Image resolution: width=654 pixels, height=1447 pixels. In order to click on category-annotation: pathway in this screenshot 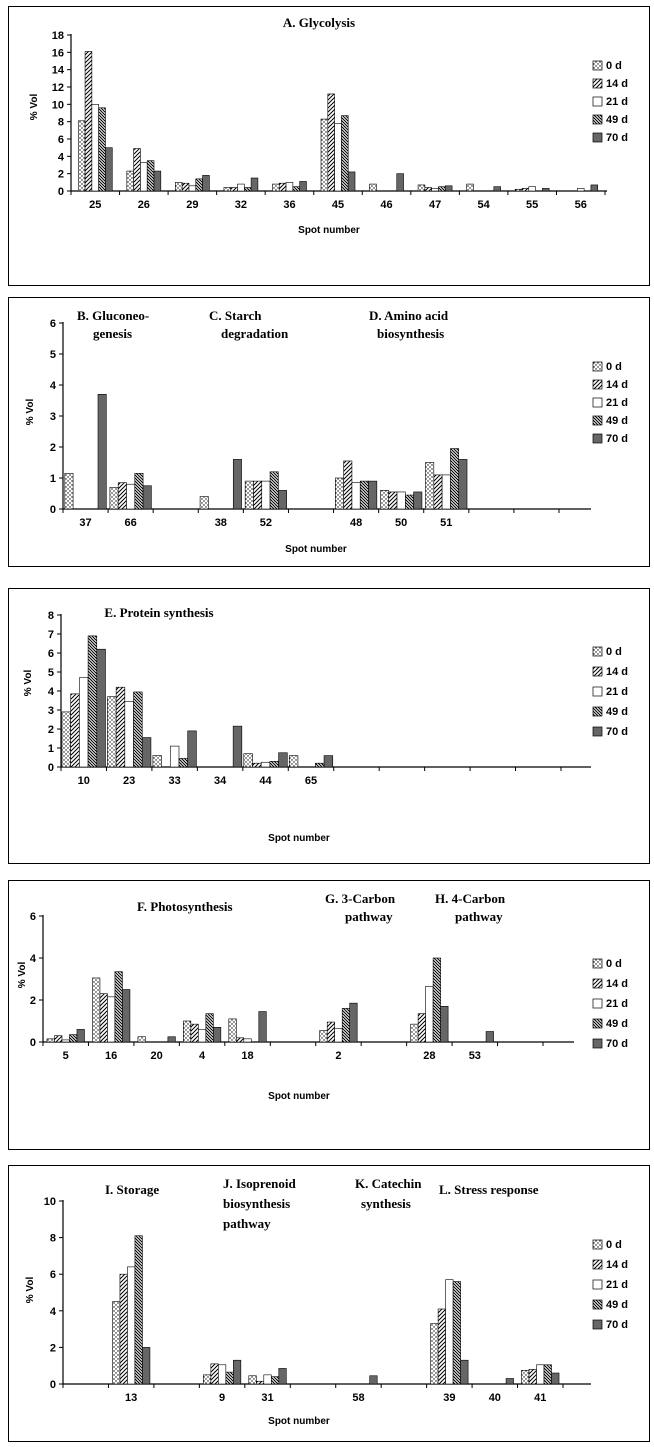, I will do `click(247, 1223)`.